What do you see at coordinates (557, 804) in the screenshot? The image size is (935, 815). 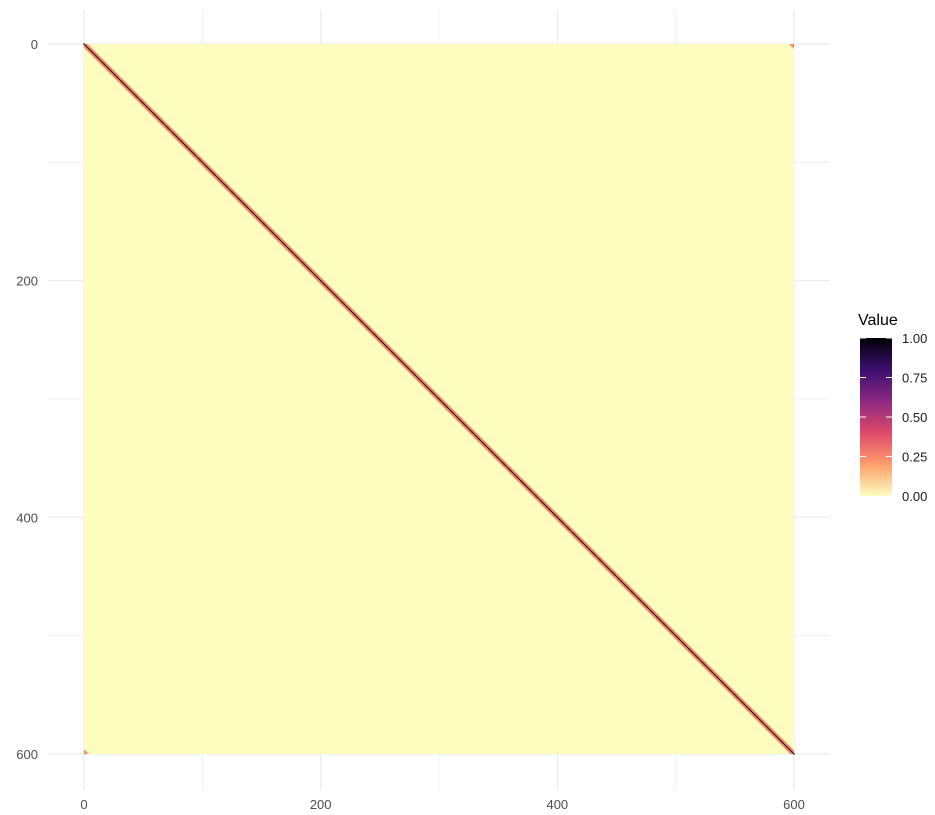 I see `x-tick-label: 400` at bounding box center [557, 804].